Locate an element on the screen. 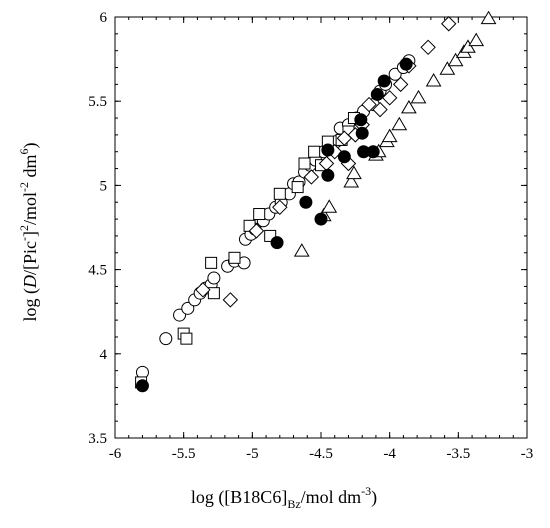 The width and height of the screenshot is (550, 528). x-axis-title-subscript: Bz is located at coordinates (293, 504).